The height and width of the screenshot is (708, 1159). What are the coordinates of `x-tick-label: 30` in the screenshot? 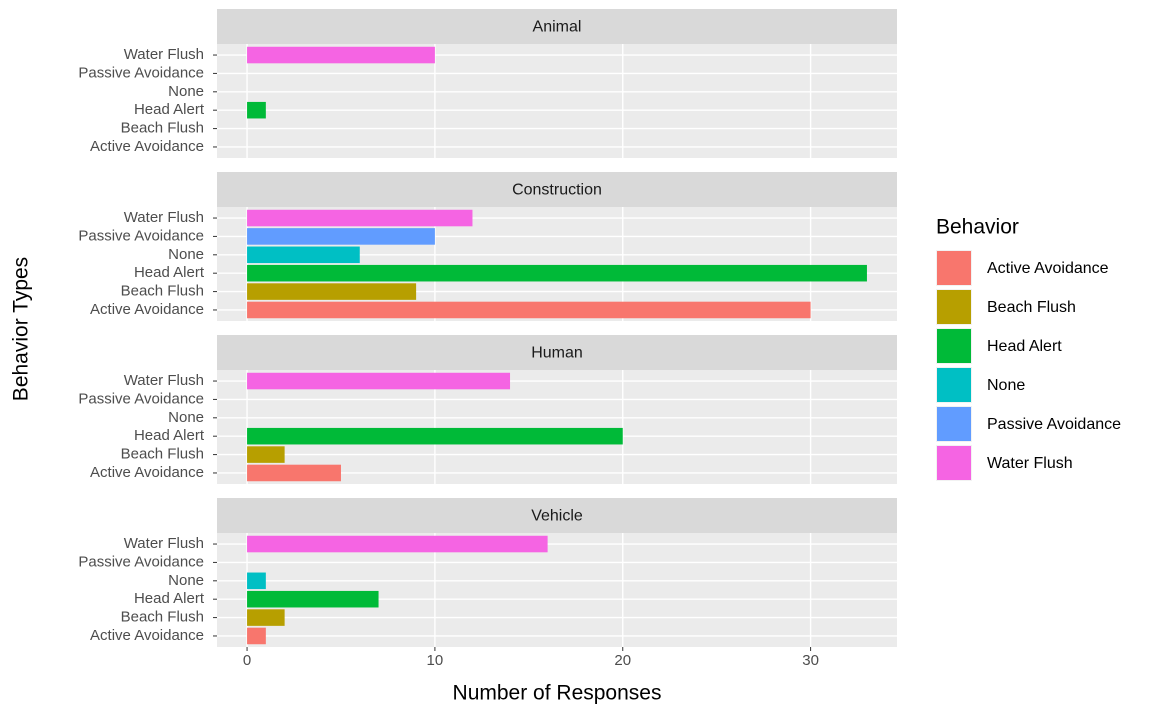 It's located at (810, 660).